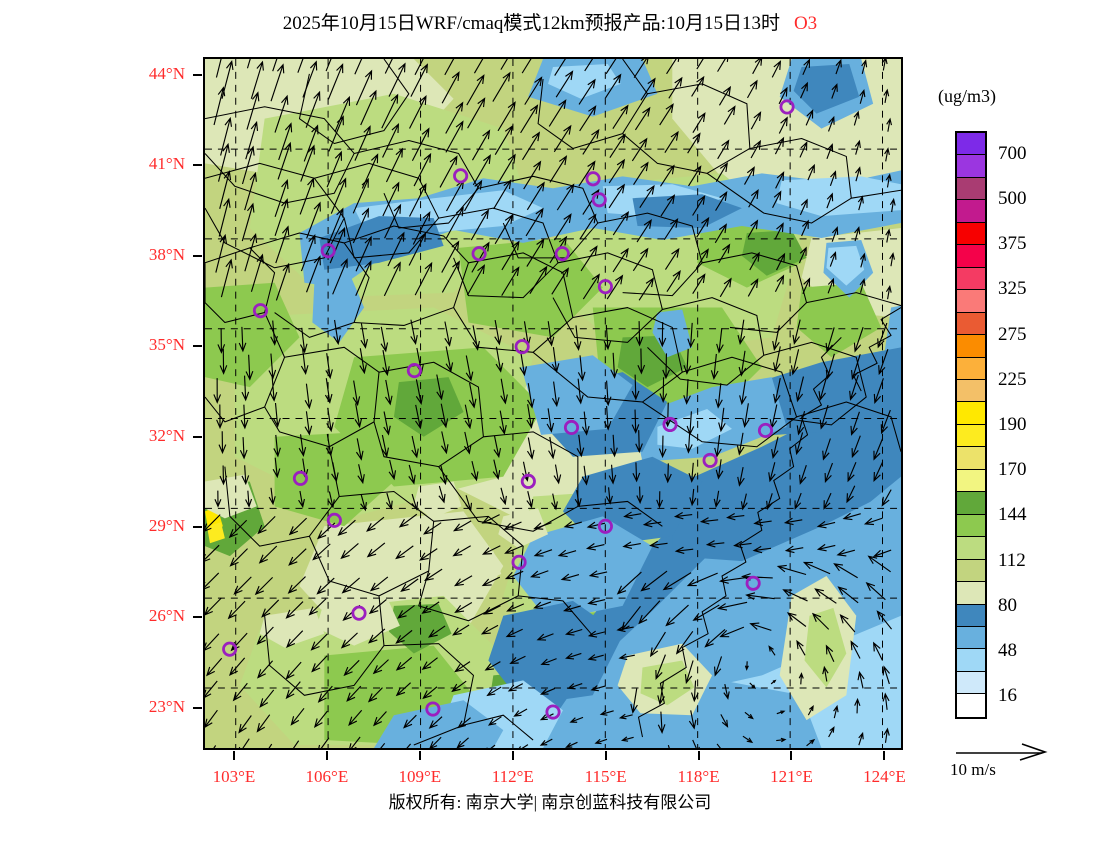 The image size is (1100, 850). I want to click on lon-tick-label-106: 106°E, so click(327, 776).